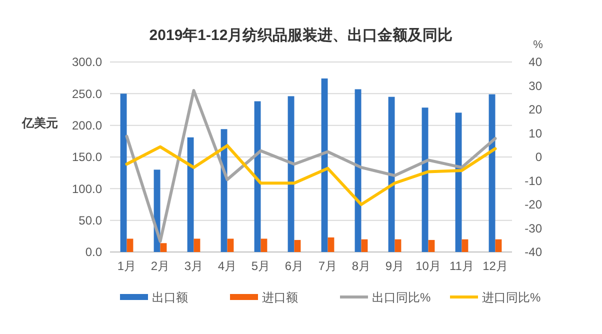 This screenshot has height=334, width=602. Describe the element at coordinates (401, 297) in the screenshot. I see `legend-label: 出口同比%` at that location.